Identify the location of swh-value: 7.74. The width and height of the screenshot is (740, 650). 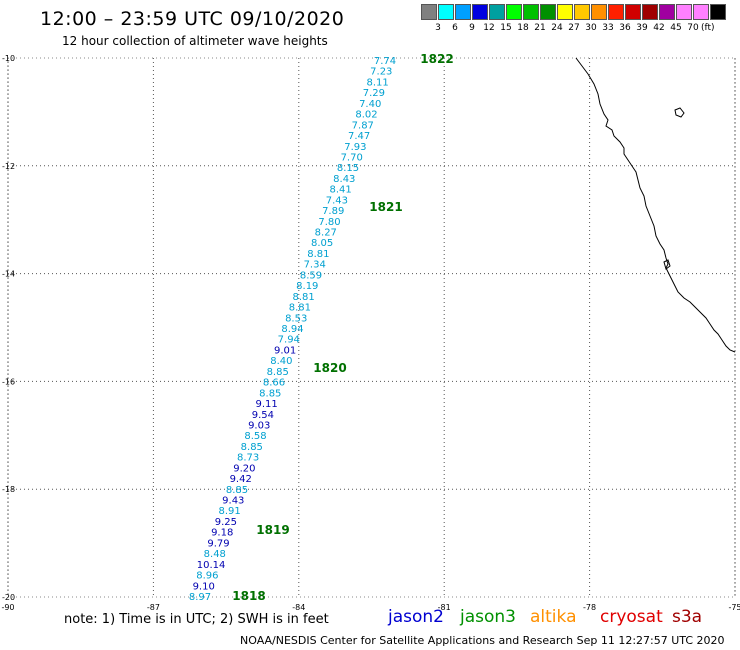
(385, 61).